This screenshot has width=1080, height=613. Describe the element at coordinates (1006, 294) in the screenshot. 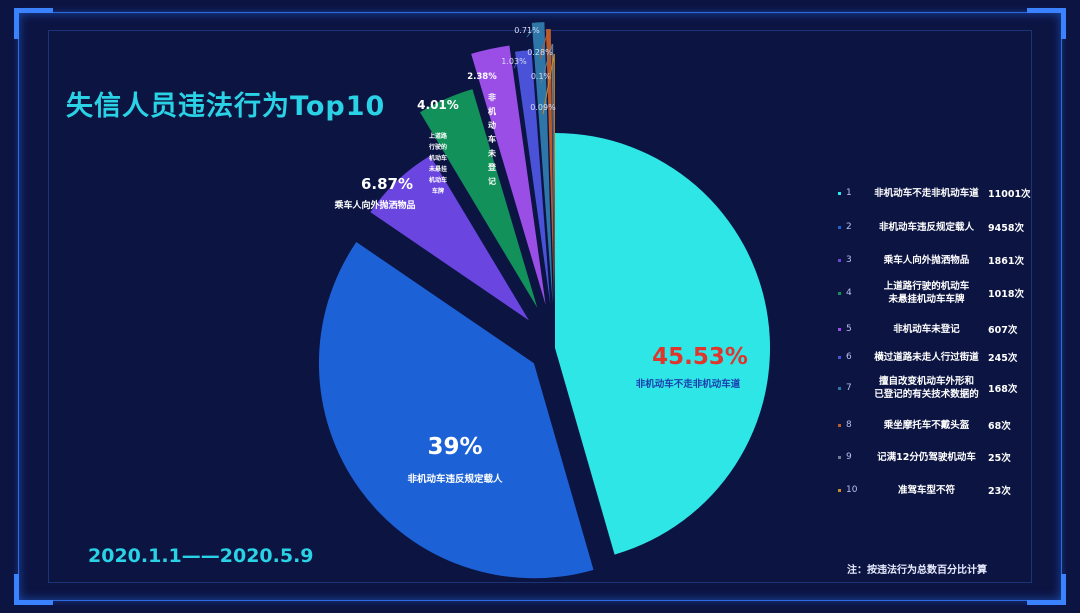

I see `legend-count: 1018次` at that location.